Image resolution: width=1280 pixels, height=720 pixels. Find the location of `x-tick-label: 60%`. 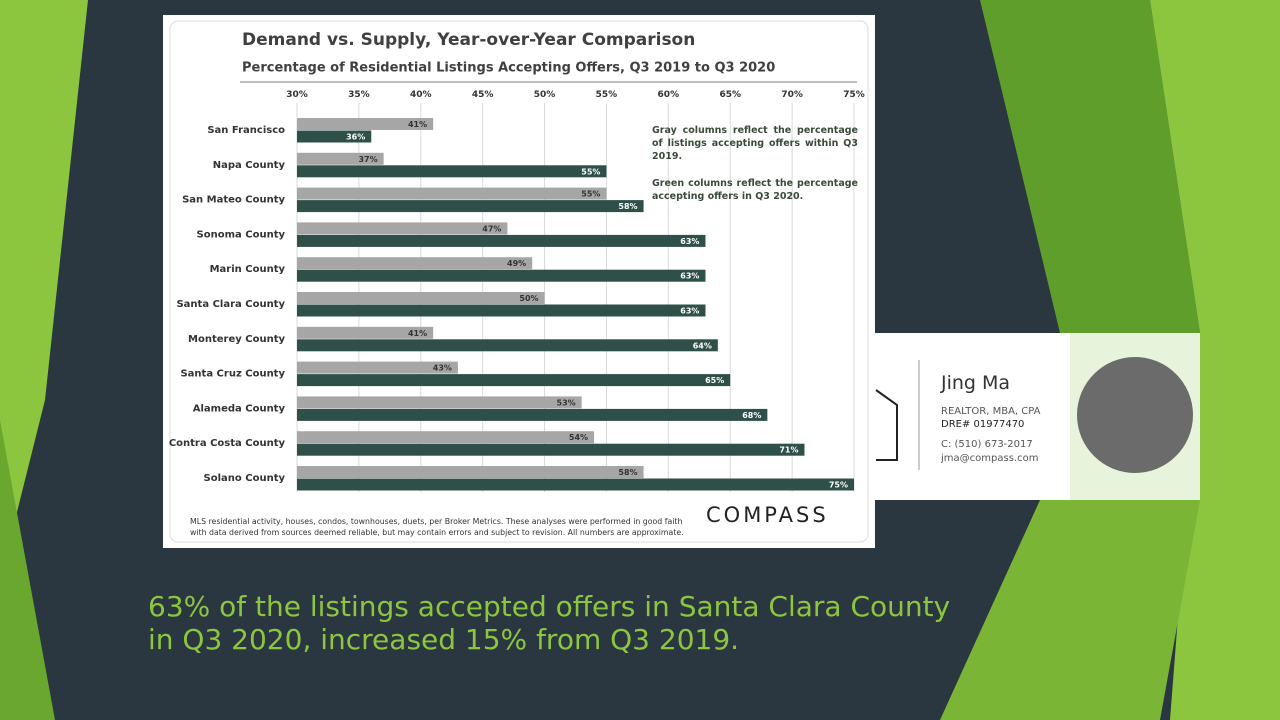

x-tick-label: 60% is located at coordinates (669, 95).